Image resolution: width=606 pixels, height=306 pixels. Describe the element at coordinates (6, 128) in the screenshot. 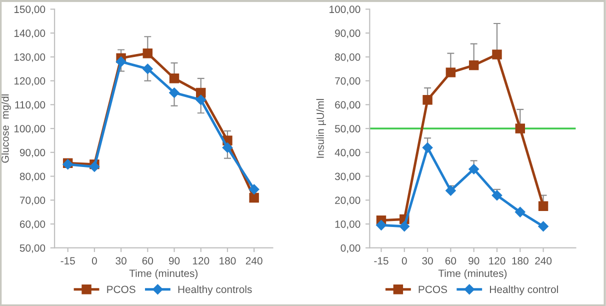

I see `y-axis-title: Glucose mg/dl` at that location.